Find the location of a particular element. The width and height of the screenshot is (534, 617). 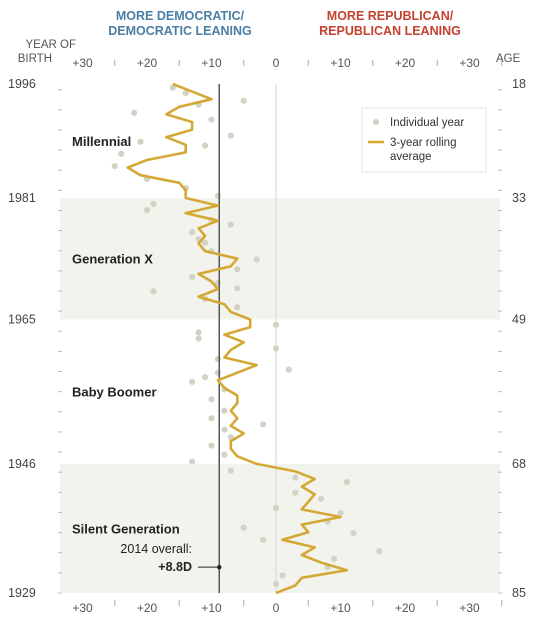

generation-label: Millennial is located at coordinates (101, 141).